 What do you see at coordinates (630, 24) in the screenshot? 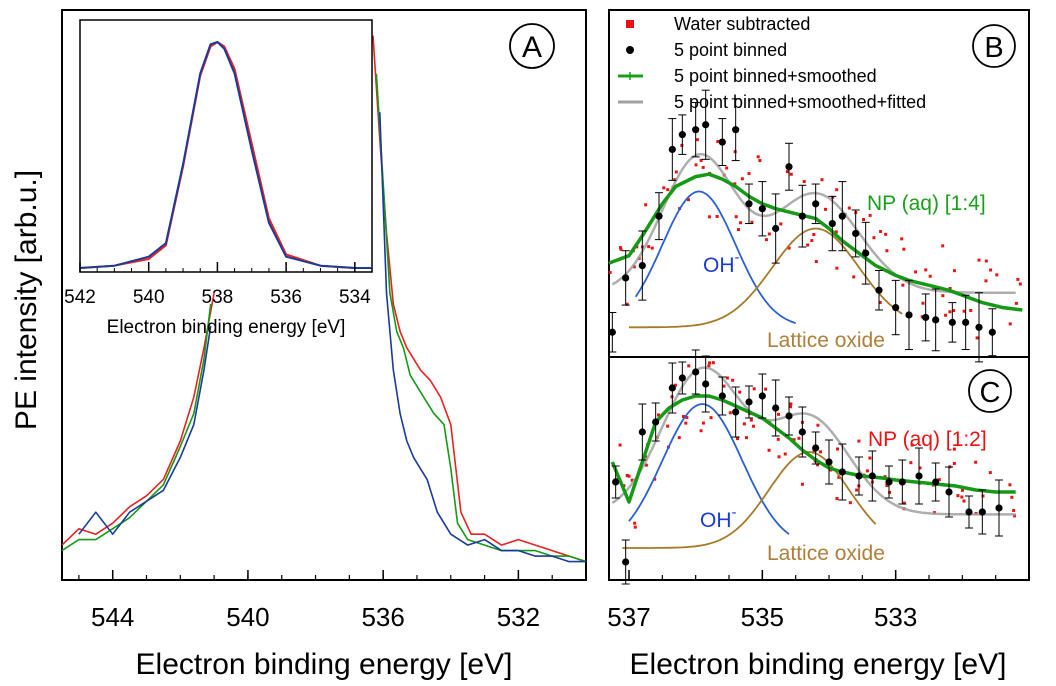
I see `legend-marker-square` at bounding box center [630, 24].